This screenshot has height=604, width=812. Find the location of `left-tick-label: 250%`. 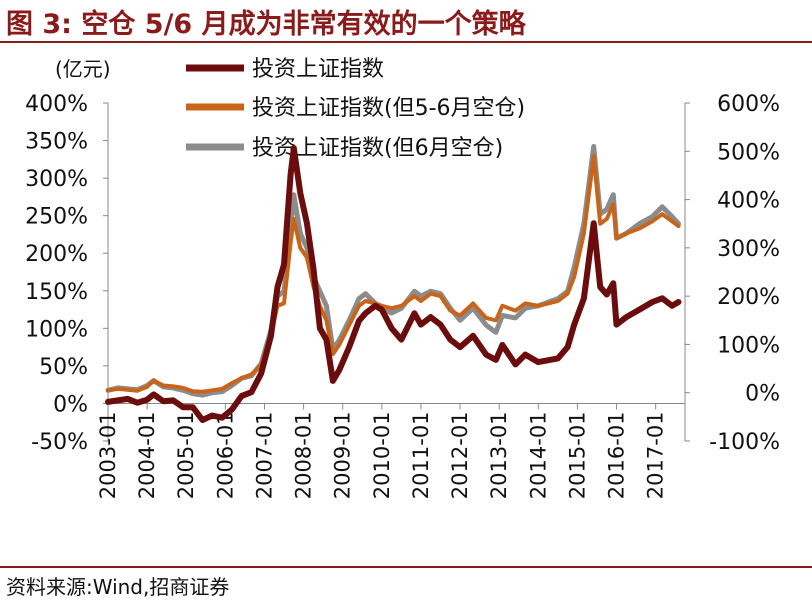

left-tick-label: 250% is located at coordinates (56, 217).